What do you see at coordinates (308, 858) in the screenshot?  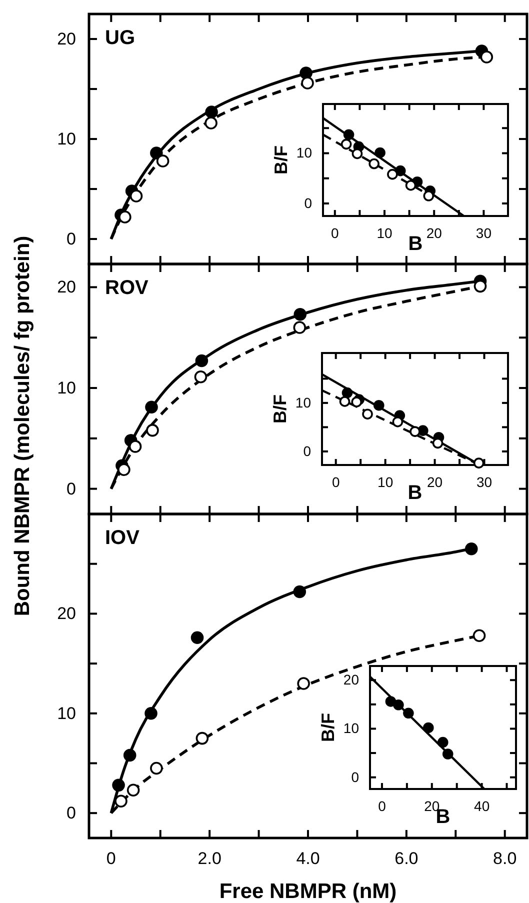 I see `x-tick-label: 4.0` at bounding box center [308, 858].